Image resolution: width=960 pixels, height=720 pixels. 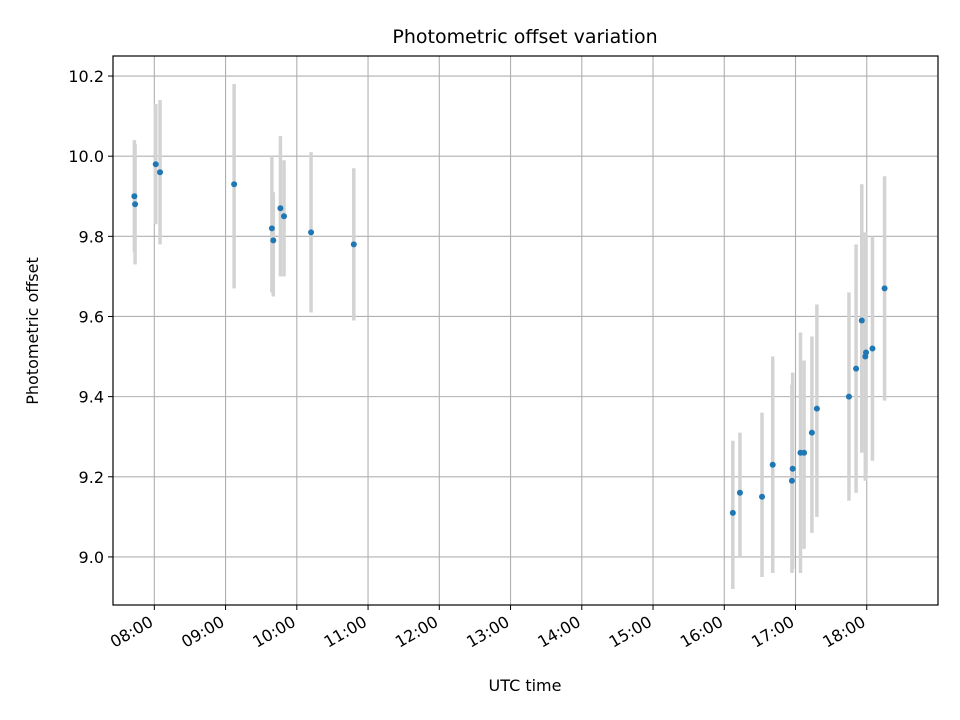 I want to click on x-axis-title: UTC time, so click(x=525, y=685).